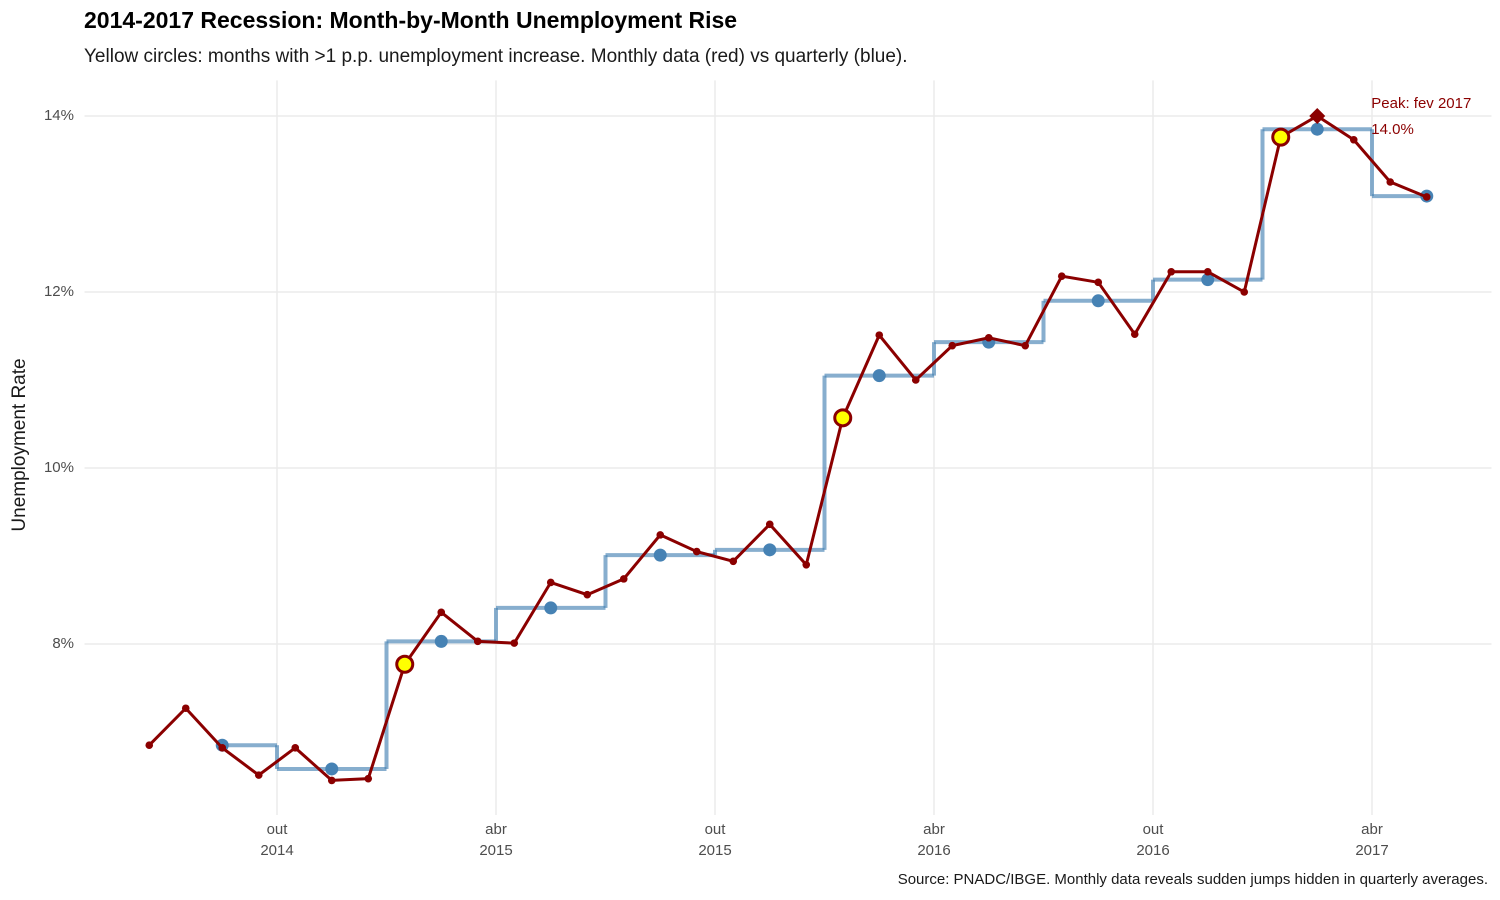 The height and width of the screenshot is (900, 1500). I want to click on y-tick-label: 12%, so click(59, 291).